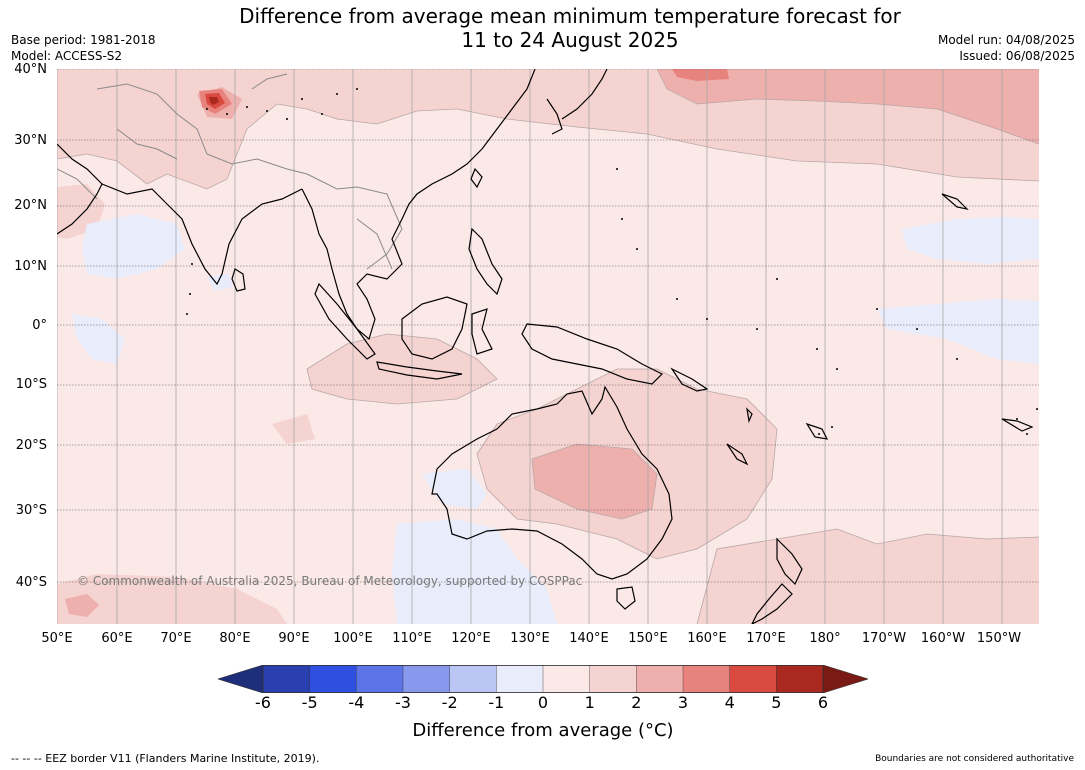 The image size is (1085, 770). I want to click on colorbar-tick-label: -4, so click(356, 702).